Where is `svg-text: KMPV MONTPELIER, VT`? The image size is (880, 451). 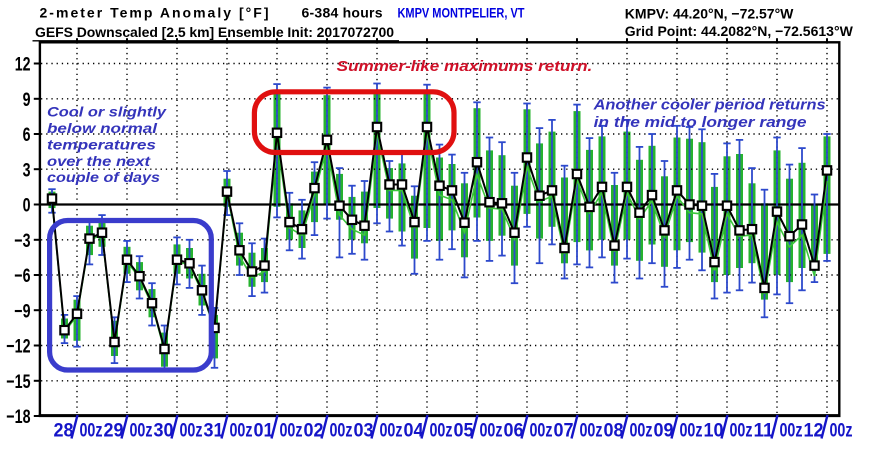 svg-text: KMPV MONTPELIER, VT is located at coordinates (462, 13).